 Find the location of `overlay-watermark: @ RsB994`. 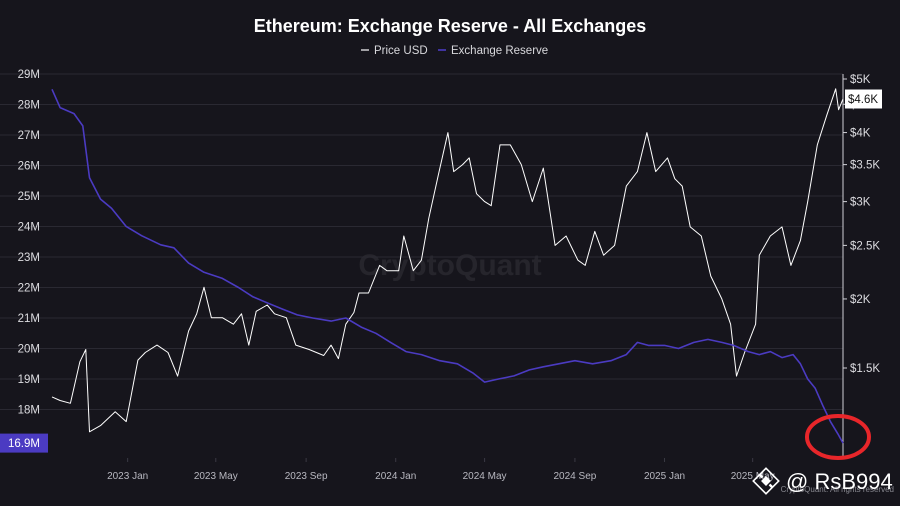

overlay-watermark: @ RsB994 is located at coordinates (822, 481).